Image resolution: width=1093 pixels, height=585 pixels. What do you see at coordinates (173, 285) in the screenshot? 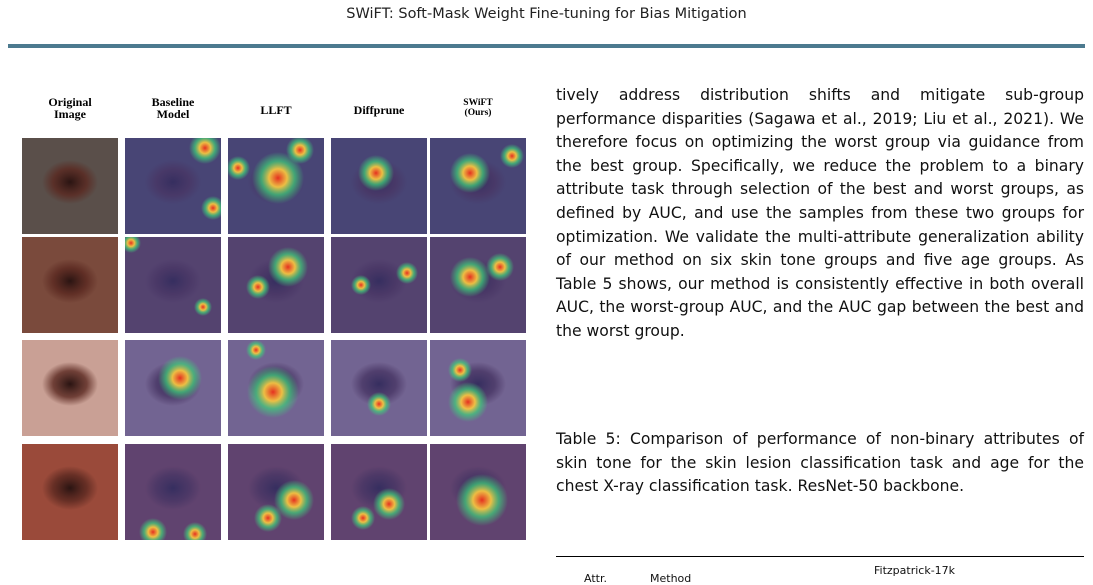
I see `figure-cell-row2-baseline-model` at bounding box center [173, 285].